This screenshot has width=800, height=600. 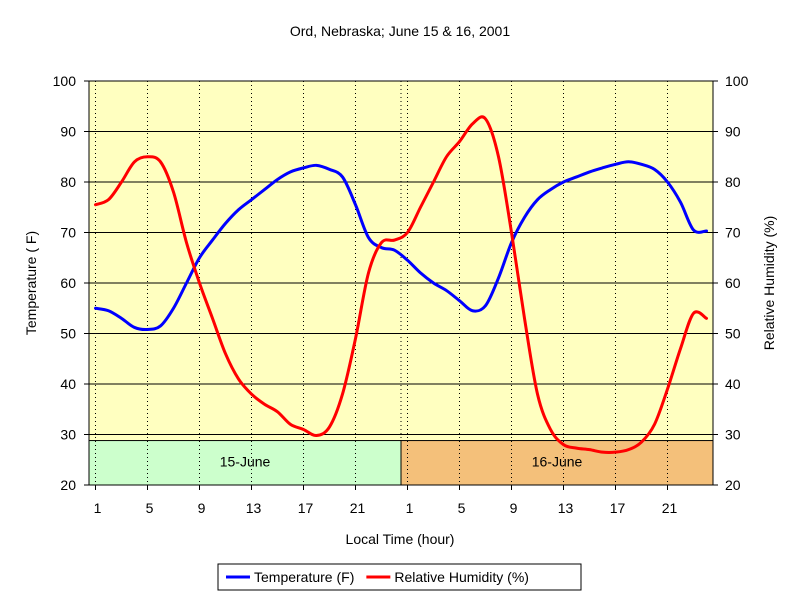 I want to click on y2-tick-label: 50, so click(x=733, y=334).